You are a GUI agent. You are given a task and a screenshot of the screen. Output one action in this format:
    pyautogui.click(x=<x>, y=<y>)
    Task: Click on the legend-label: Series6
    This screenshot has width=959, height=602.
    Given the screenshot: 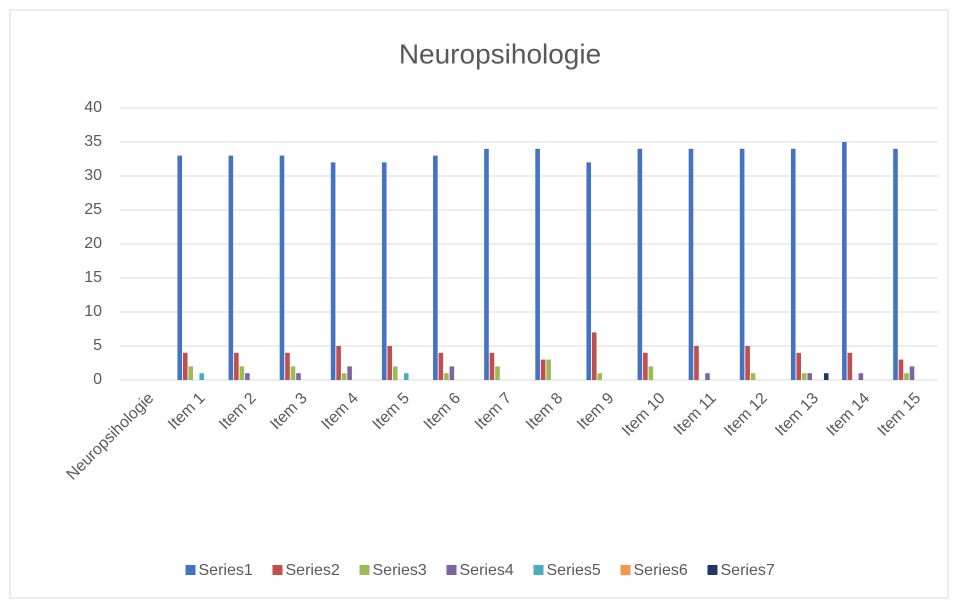 What is the action you would take?
    pyautogui.click(x=661, y=570)
    